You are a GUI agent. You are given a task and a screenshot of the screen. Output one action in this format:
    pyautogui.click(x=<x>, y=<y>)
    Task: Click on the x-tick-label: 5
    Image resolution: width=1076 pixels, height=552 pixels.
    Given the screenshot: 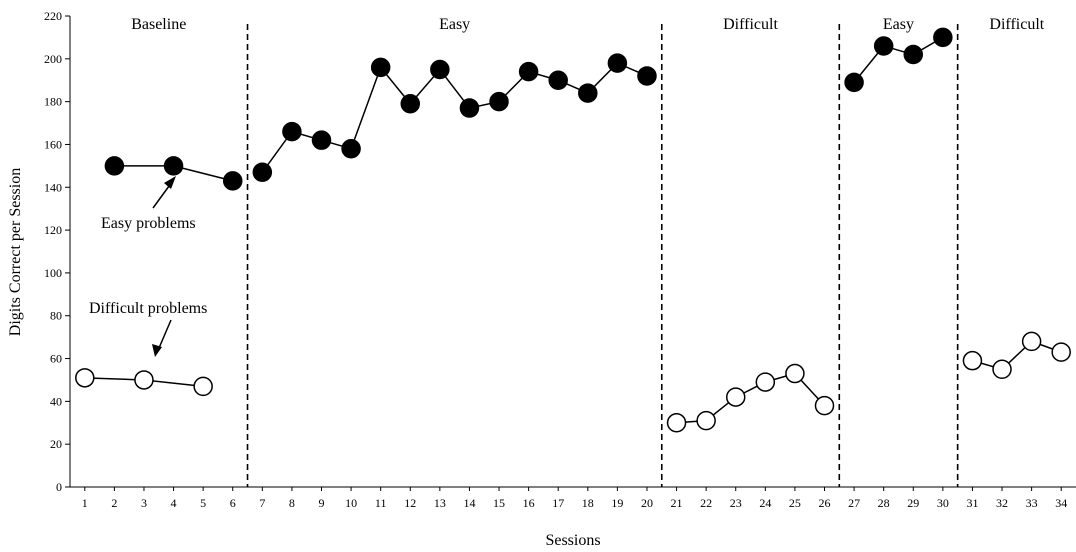 What is the action you would take?
    pyautogui.click(x=203, y=503)
    